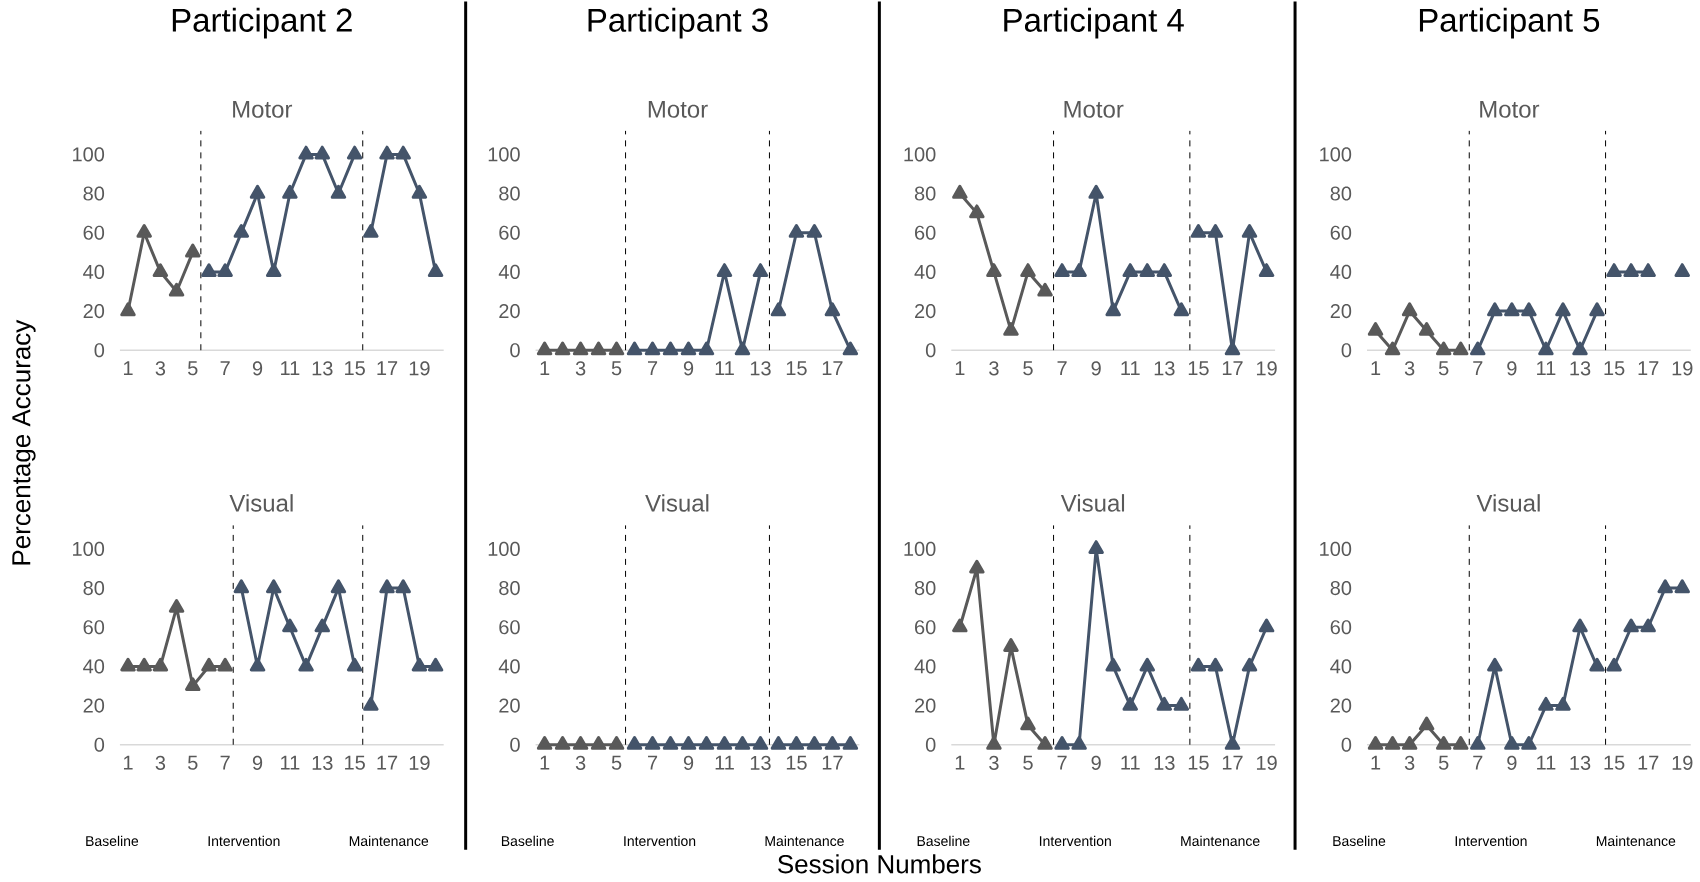  Describe the element at coordinates (677, 503) in the screenshot. I see `chart-title: Visual` at that location.